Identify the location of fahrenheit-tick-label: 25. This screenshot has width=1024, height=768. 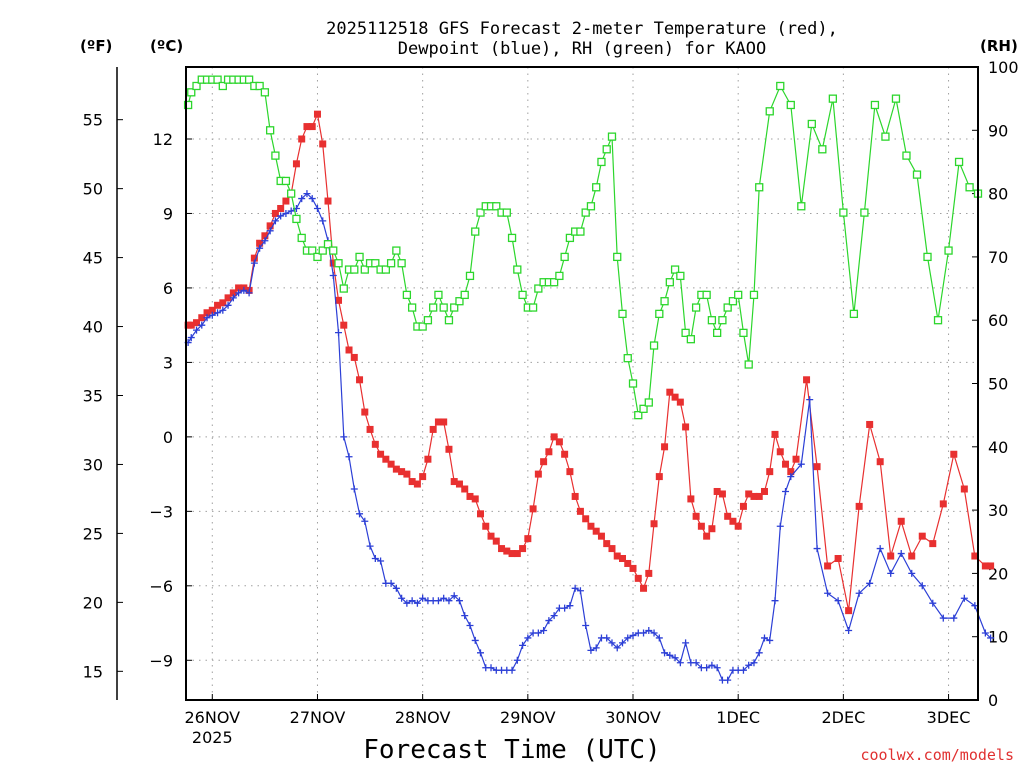
(93, 533).